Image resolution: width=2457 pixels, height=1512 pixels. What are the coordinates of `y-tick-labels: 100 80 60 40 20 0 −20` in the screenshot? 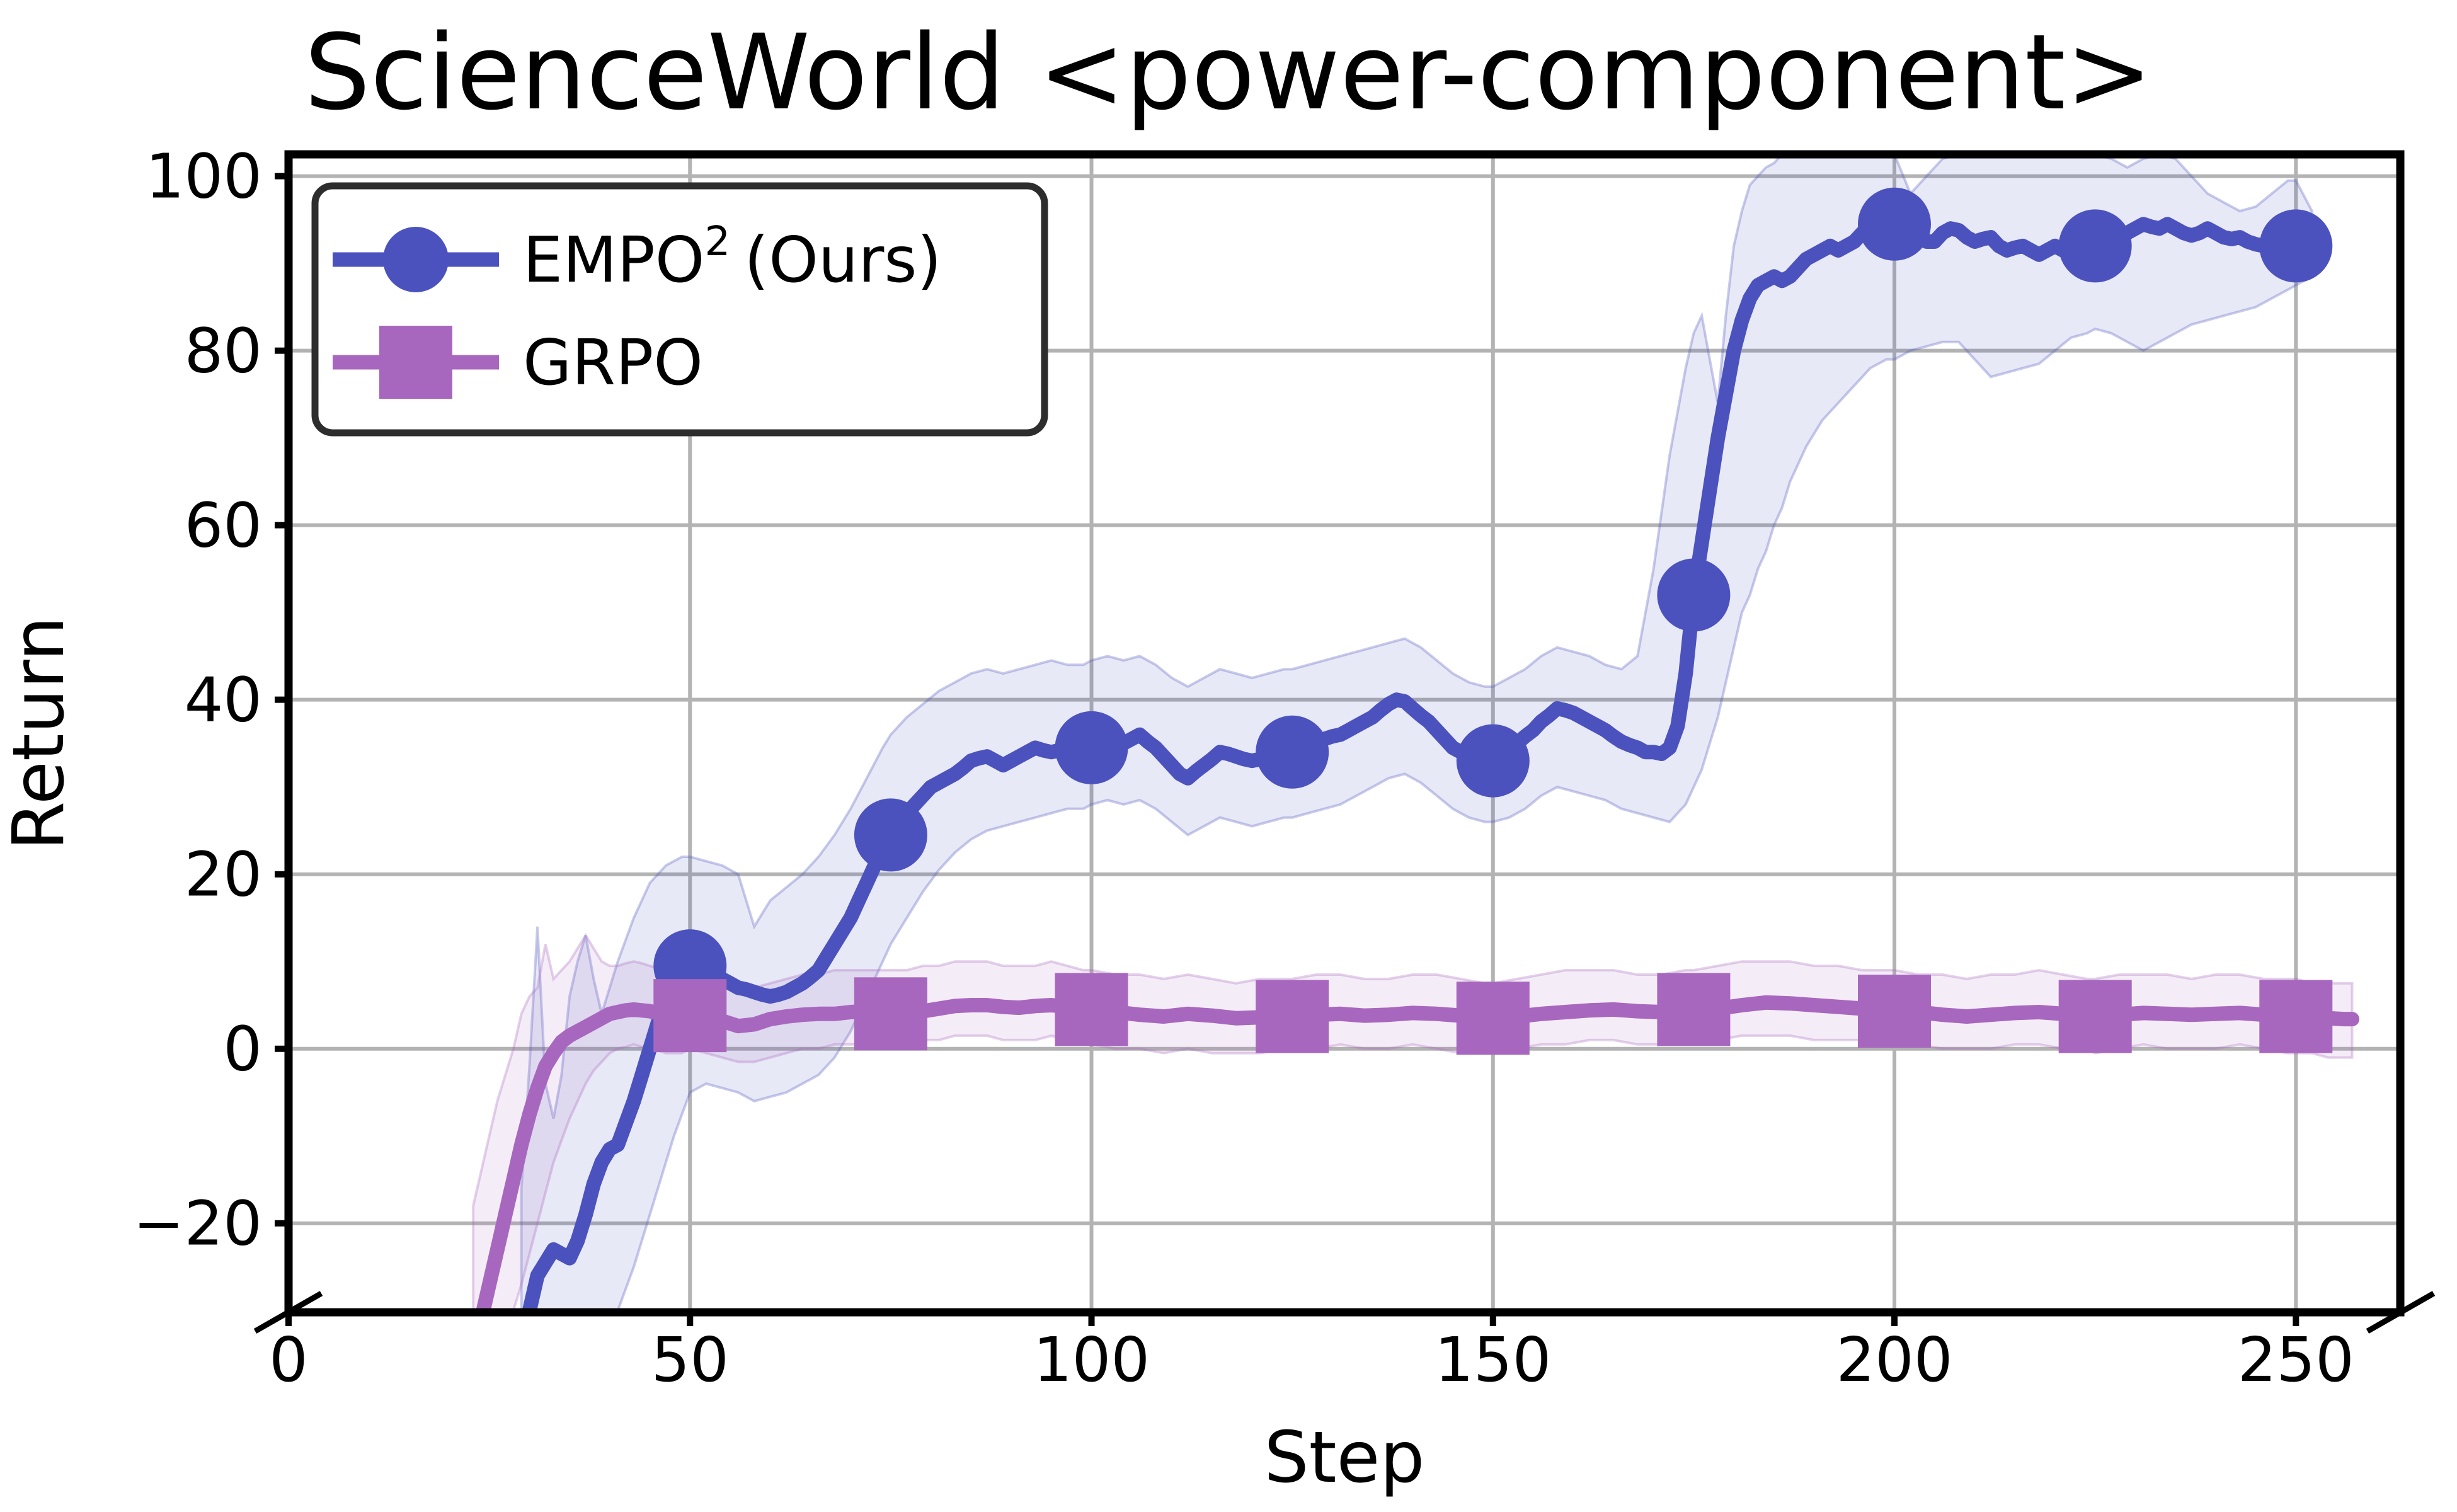 It's located at (197, 700).